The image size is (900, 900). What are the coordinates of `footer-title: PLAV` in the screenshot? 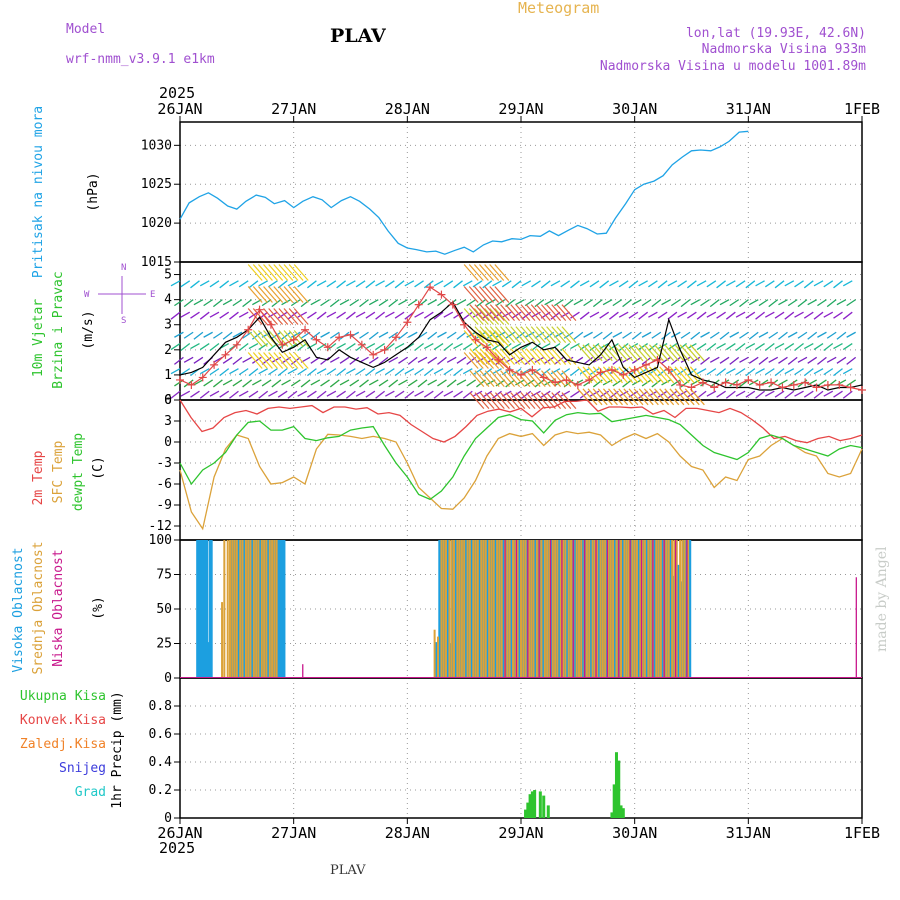 It's located at (348, 870).